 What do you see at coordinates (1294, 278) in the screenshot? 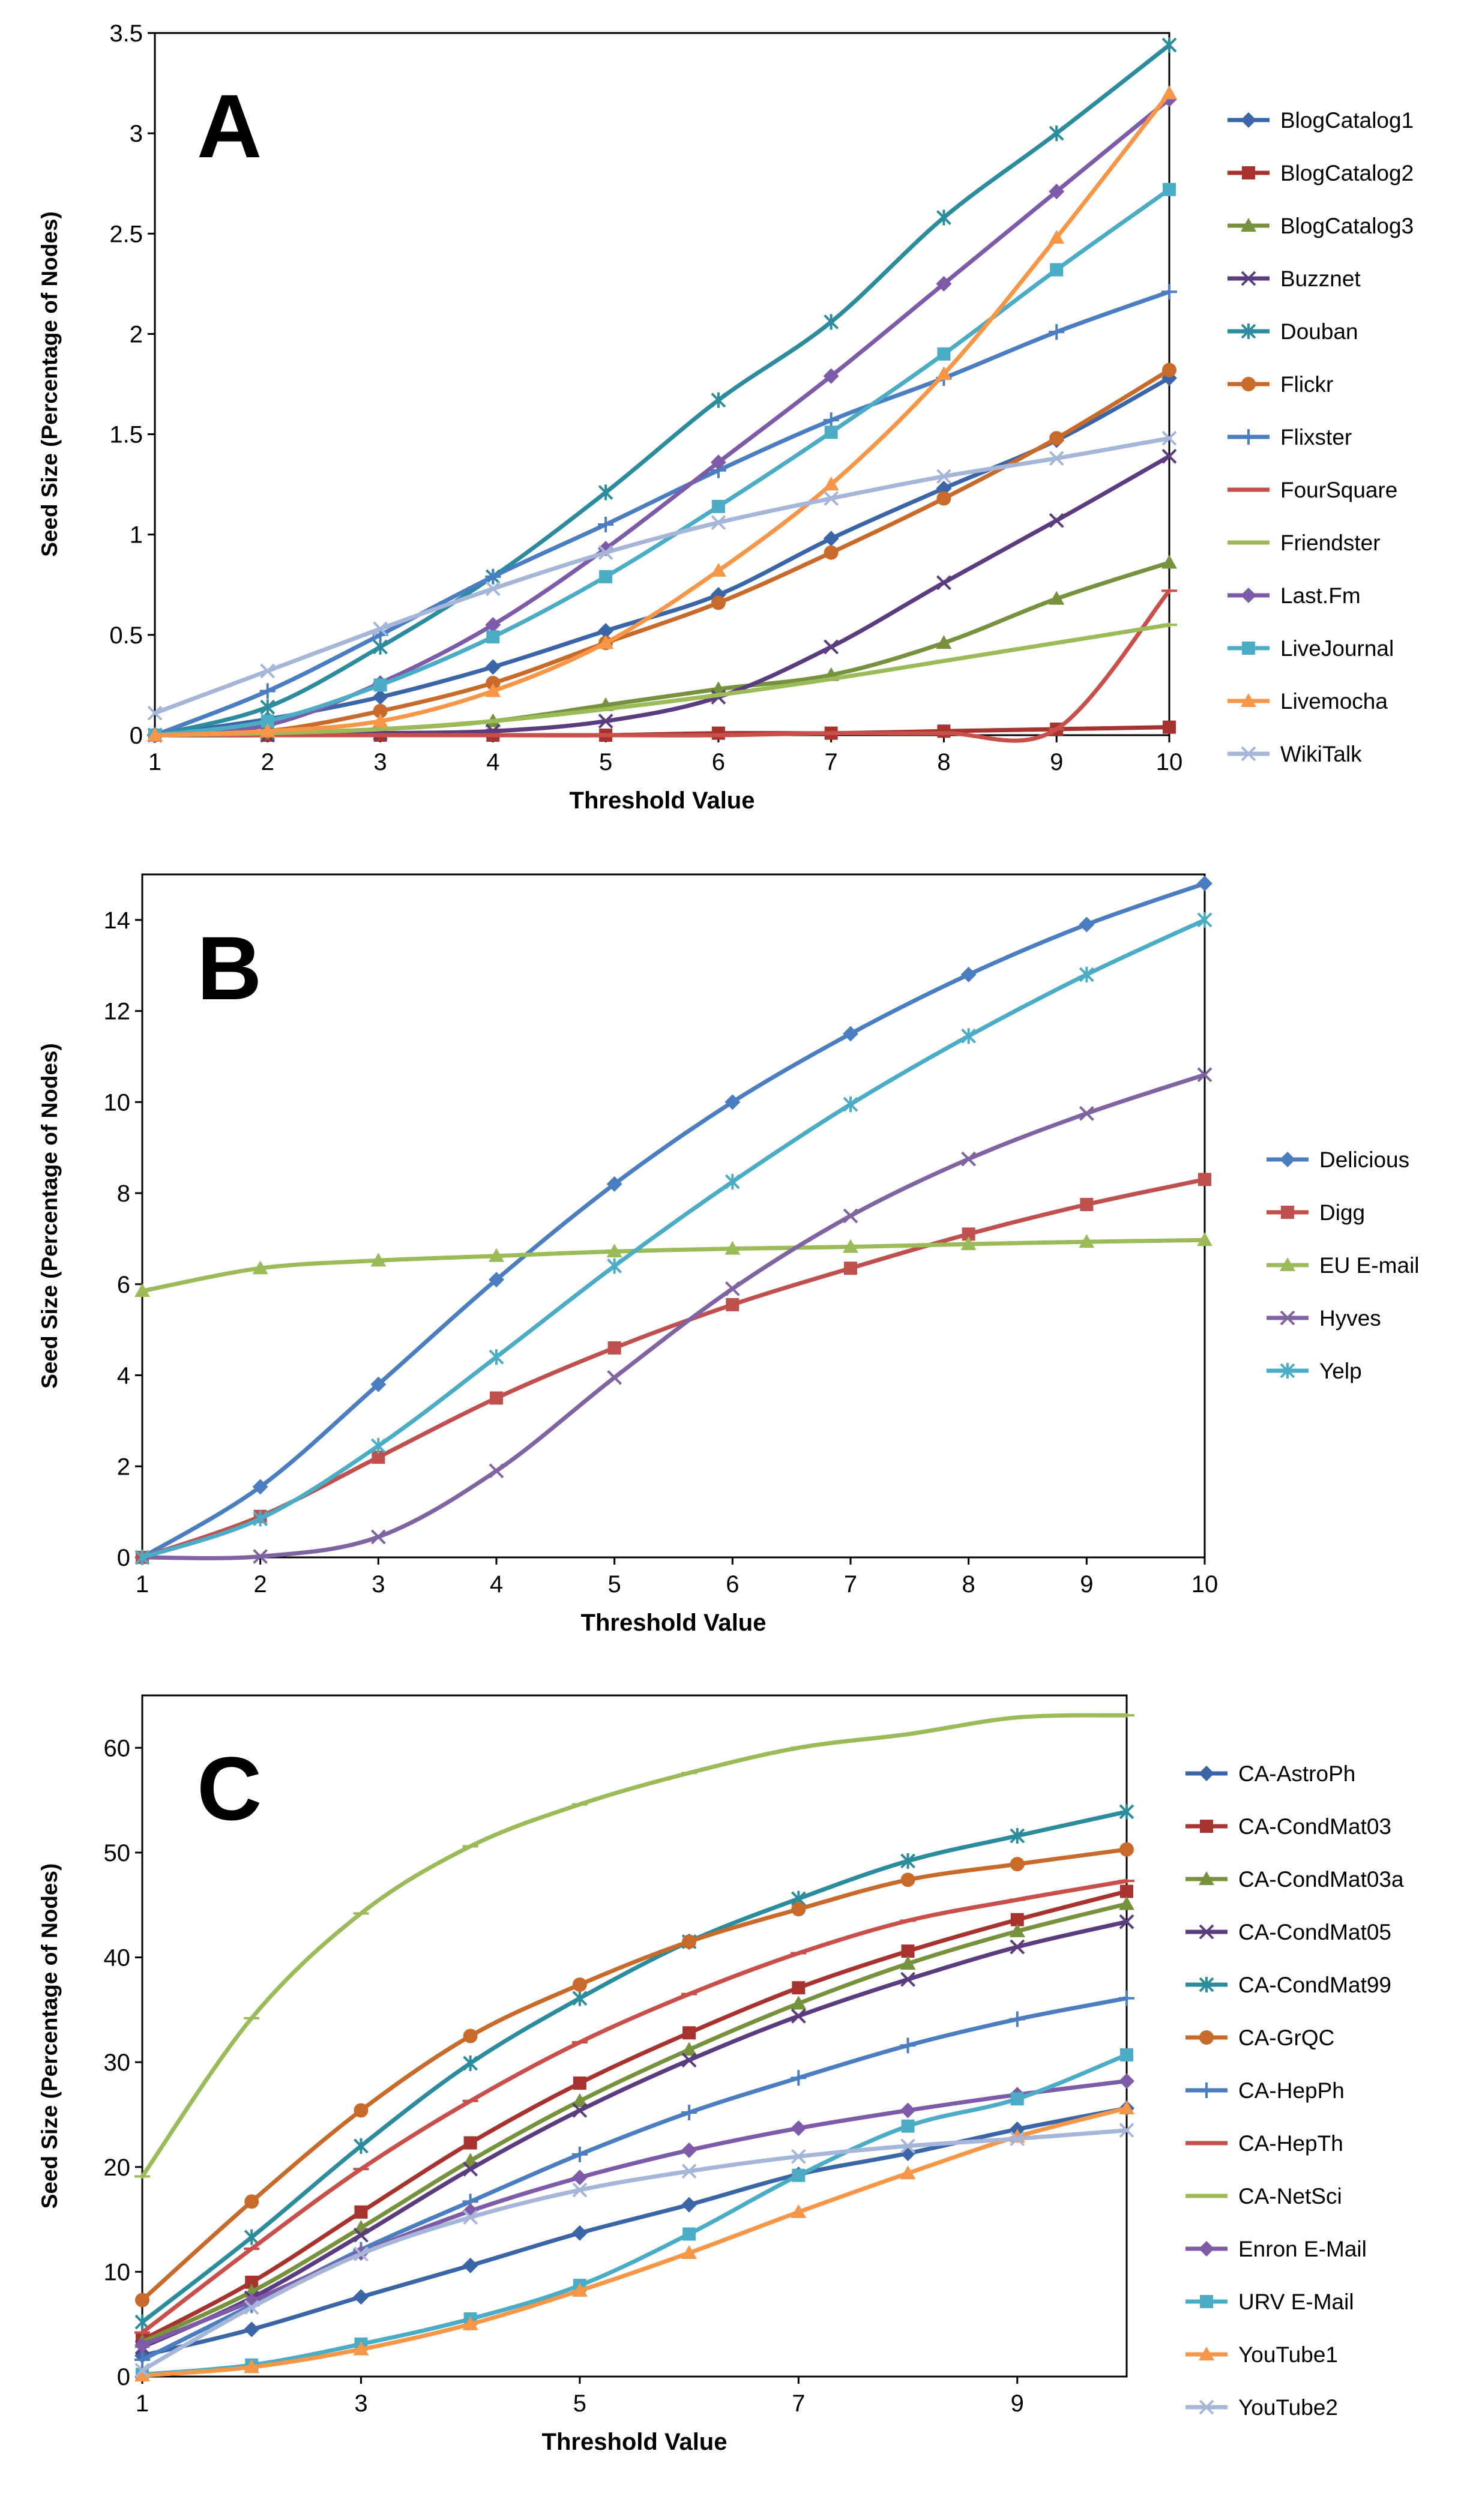
I see `panel-a-legend-item: Buzznet` at bounding box center [1294, 278].